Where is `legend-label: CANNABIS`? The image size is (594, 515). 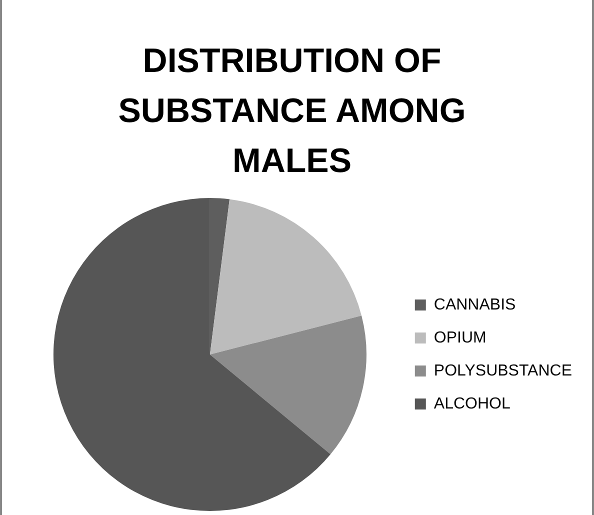 legend-label: CANNABIS is located at coordinates (475, 305).